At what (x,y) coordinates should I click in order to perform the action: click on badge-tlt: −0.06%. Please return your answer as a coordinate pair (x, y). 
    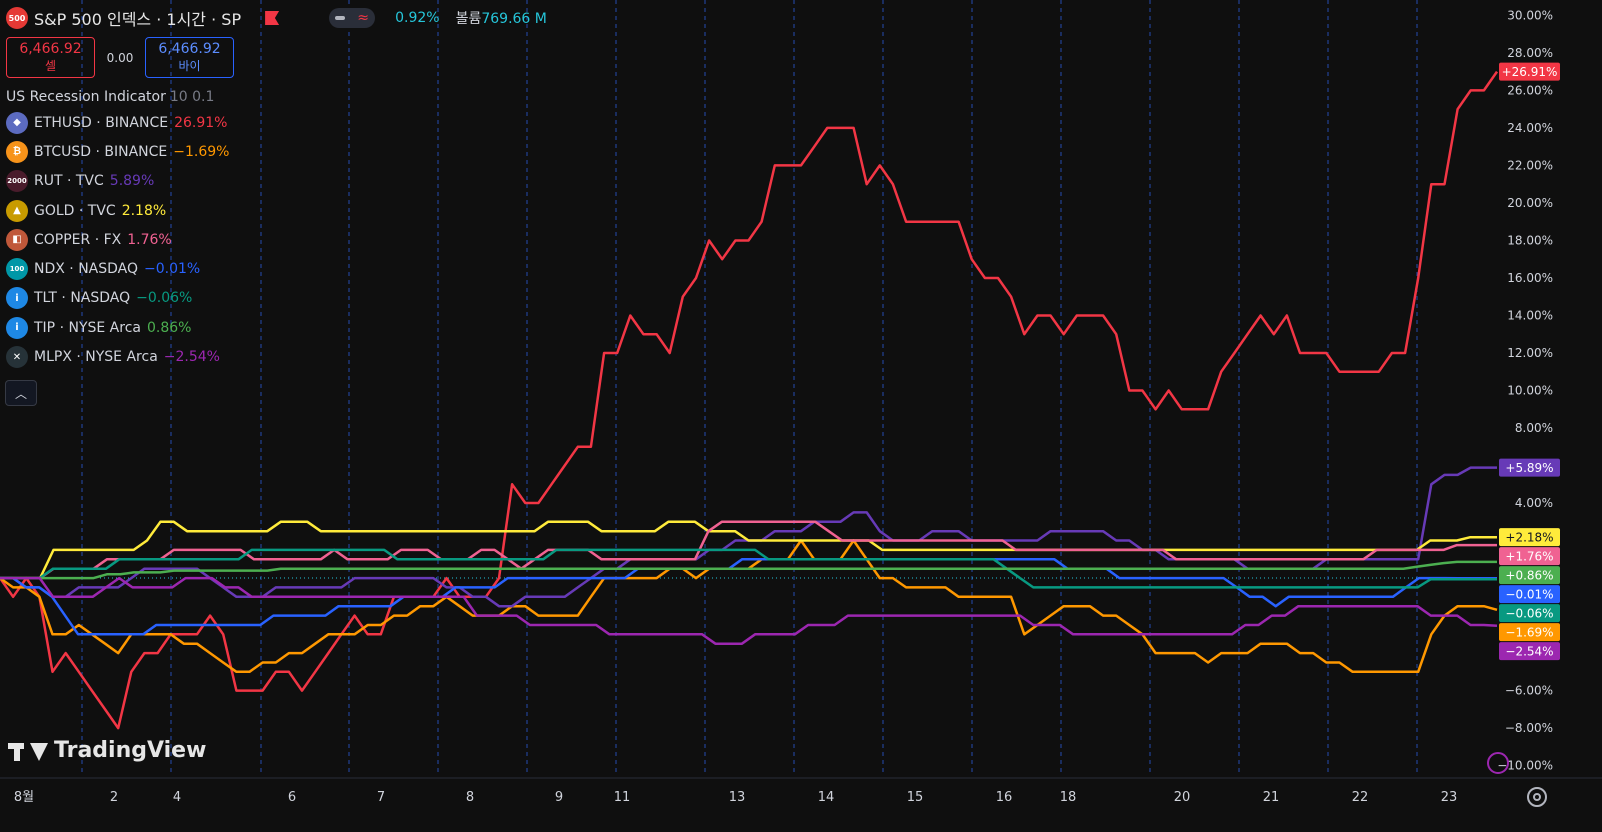
    Looking at the image, I should click on (1529, 613).